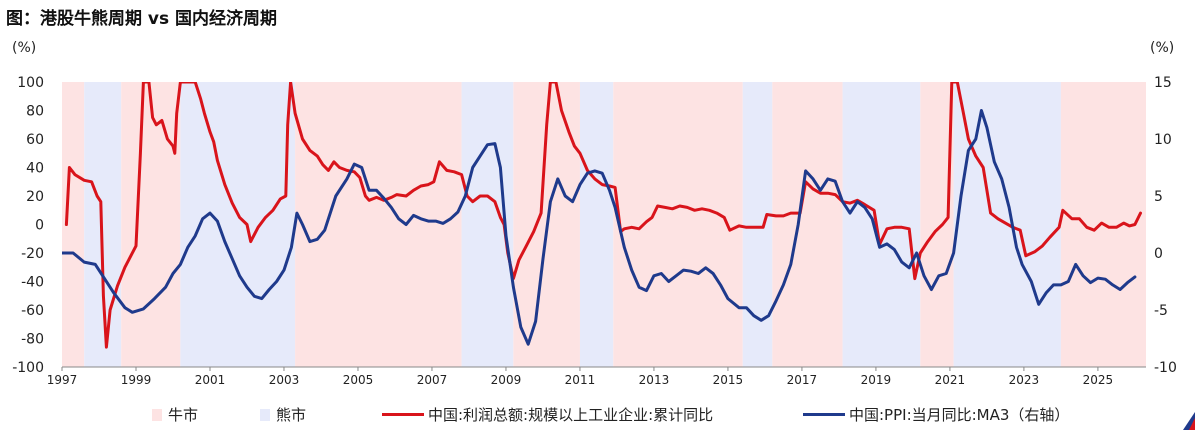  Describe the element at coordinates (1163, 83) in the screenshot. I see `y-right-tick-label: 15` at that location.